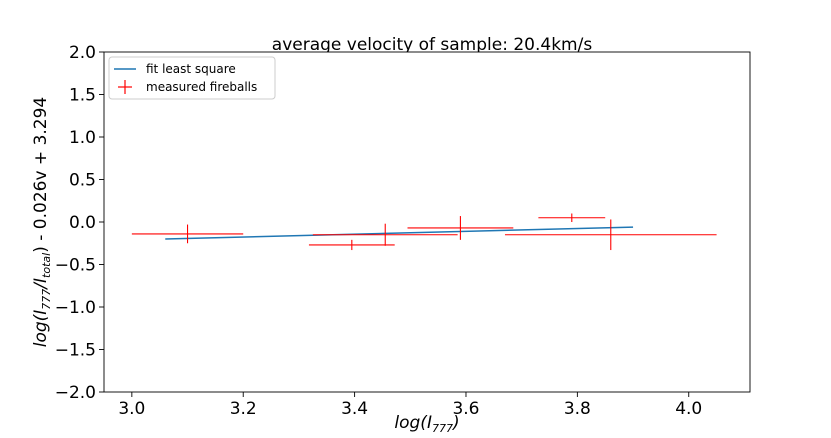 The image size is (831, 438). I want to click on y-tick-label: −1.5, so click(75, 351).